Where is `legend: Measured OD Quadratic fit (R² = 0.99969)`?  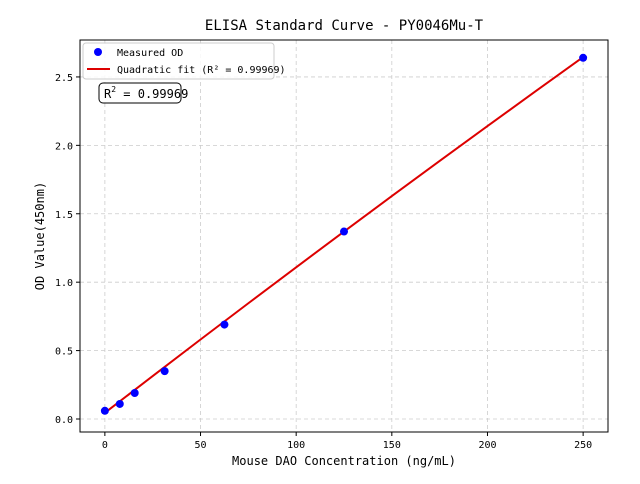 legend: Measured OD Quadratic fit (R² = 0.99969) is located at coordinates (184, 61).